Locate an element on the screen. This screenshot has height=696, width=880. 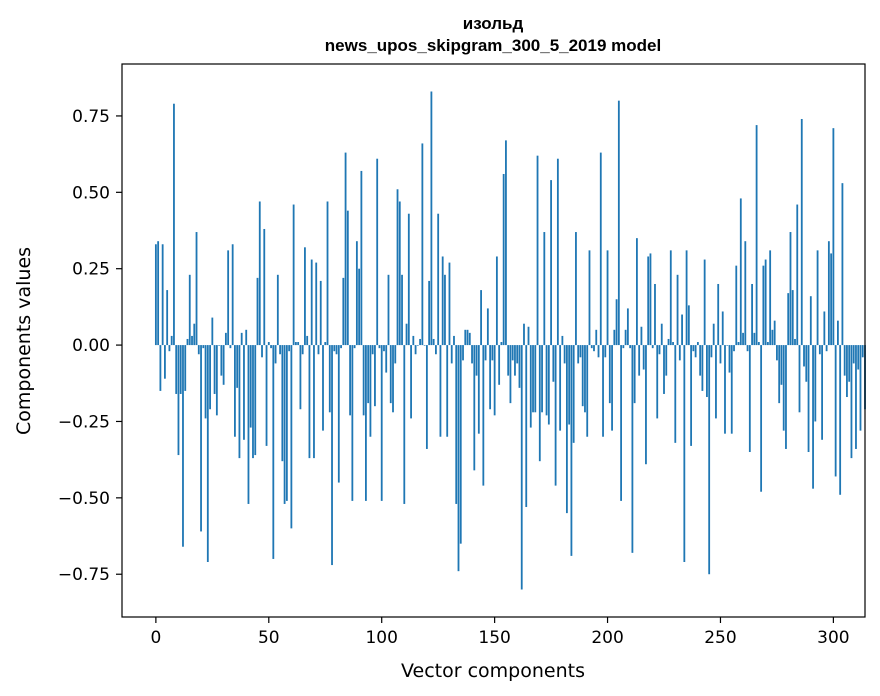
y-tick-label: −0.25 is located at coordinates (84, 422).